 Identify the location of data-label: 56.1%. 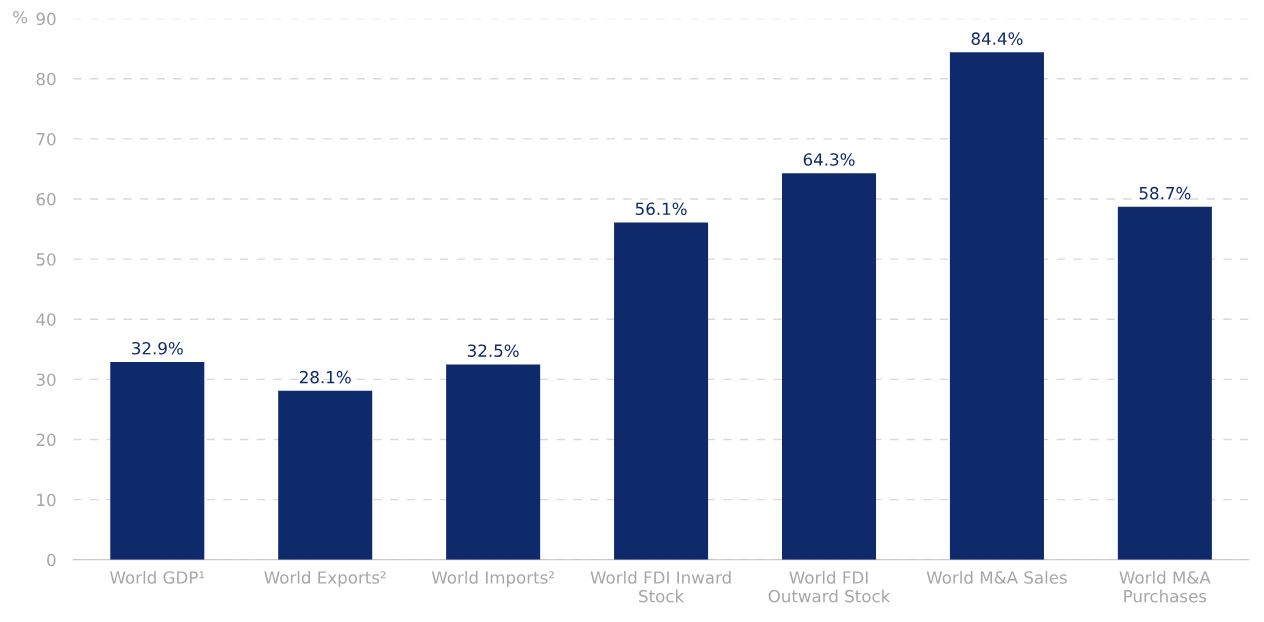
(661, 209).